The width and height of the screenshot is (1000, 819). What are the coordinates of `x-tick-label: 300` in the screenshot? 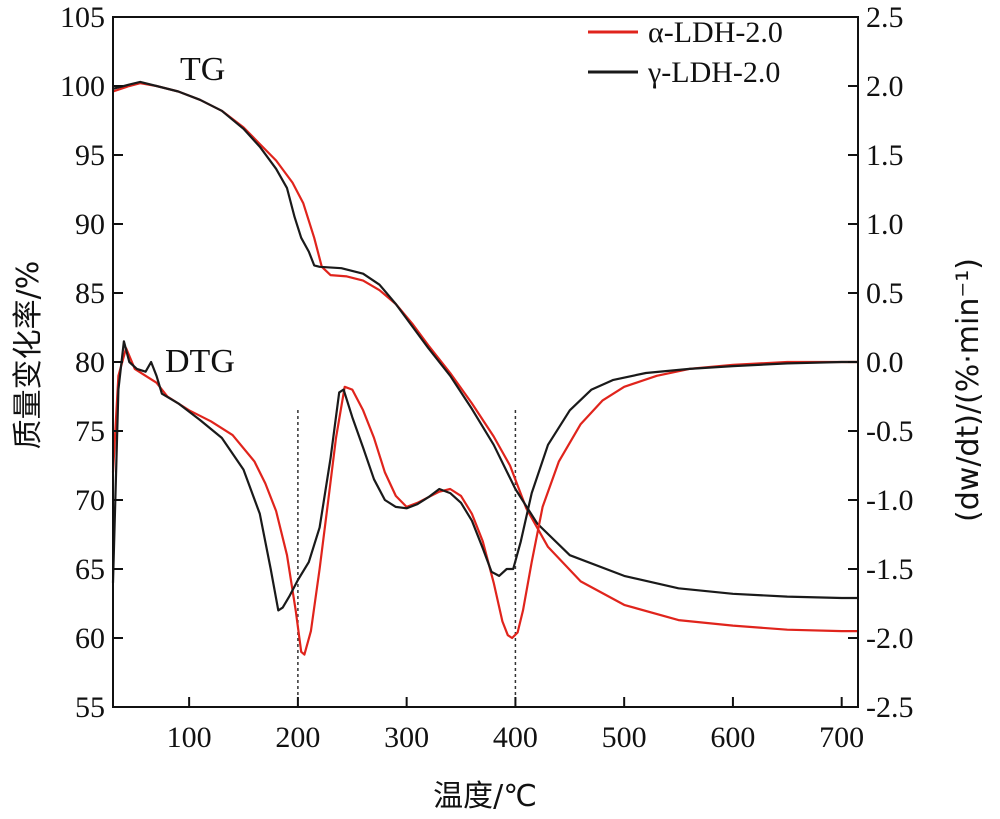 It's located at (406, 737).